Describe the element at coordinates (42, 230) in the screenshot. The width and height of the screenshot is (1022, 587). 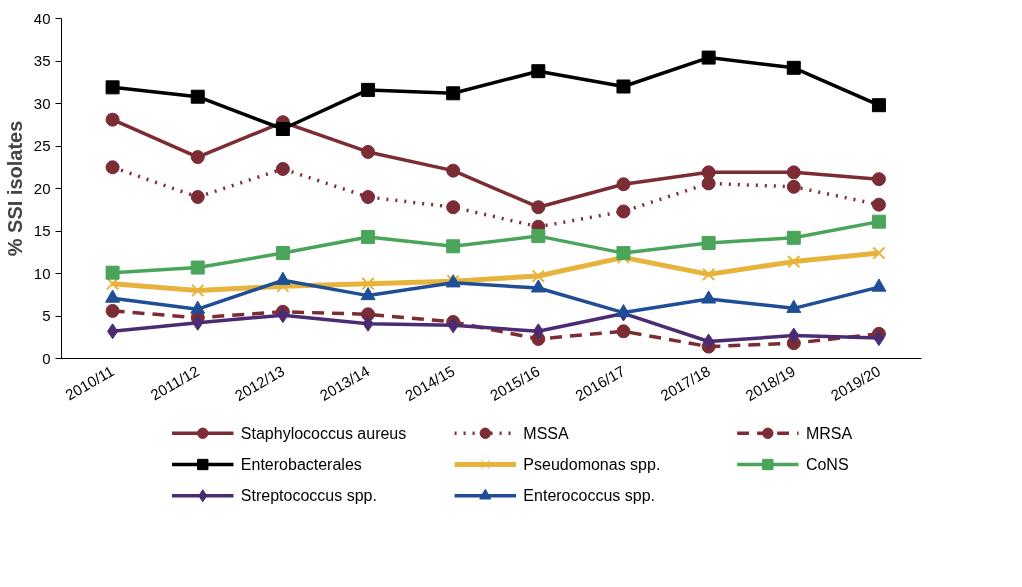
I see `y-tick-label: 15` at that location.